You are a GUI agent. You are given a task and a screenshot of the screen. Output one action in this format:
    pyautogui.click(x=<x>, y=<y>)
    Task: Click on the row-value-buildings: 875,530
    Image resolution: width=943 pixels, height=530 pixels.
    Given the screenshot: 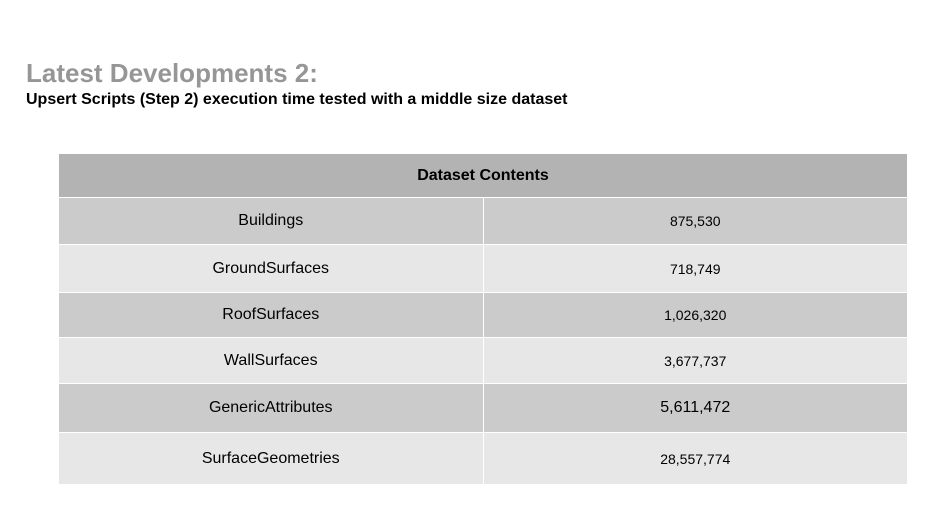 What is the action you would take?
    pyautogui.click(x=695, y=221)
    